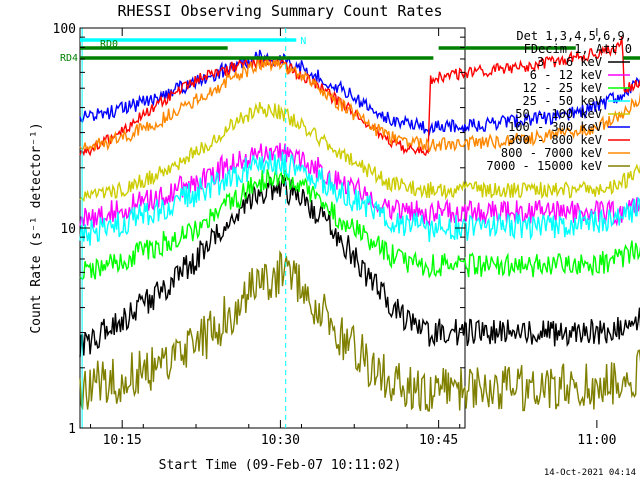 The image size is (640, 480). I want to click on legend-label: 25 - 50 keV, so click(562, 101).